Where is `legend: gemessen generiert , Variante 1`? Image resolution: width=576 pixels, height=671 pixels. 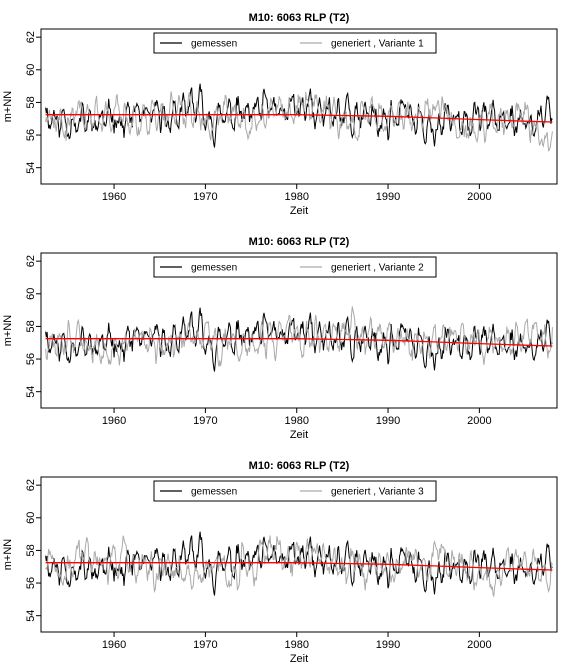 legend: gemessen generiert , Variante 1 is located at coordinates (295, 43).